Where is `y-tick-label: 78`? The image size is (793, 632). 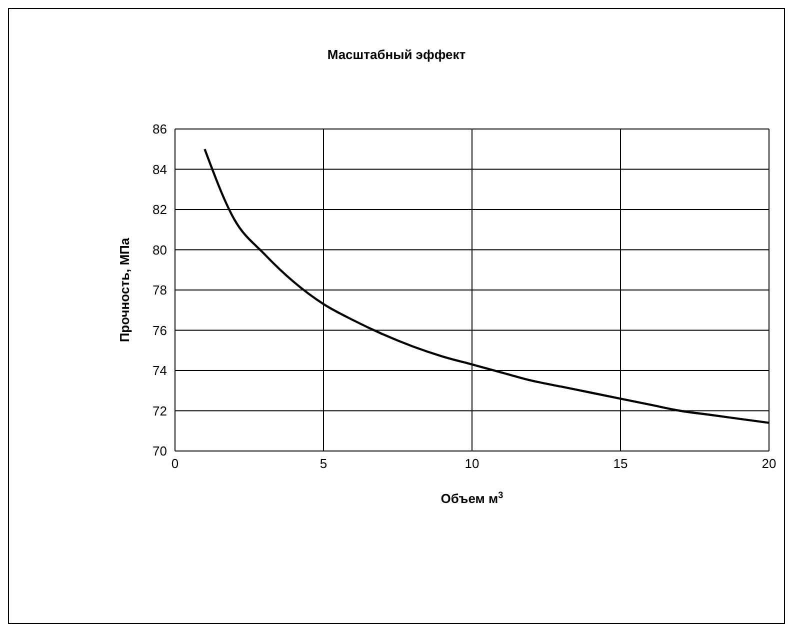
y-tick-label: 78 is located at coordinates (159, 290).